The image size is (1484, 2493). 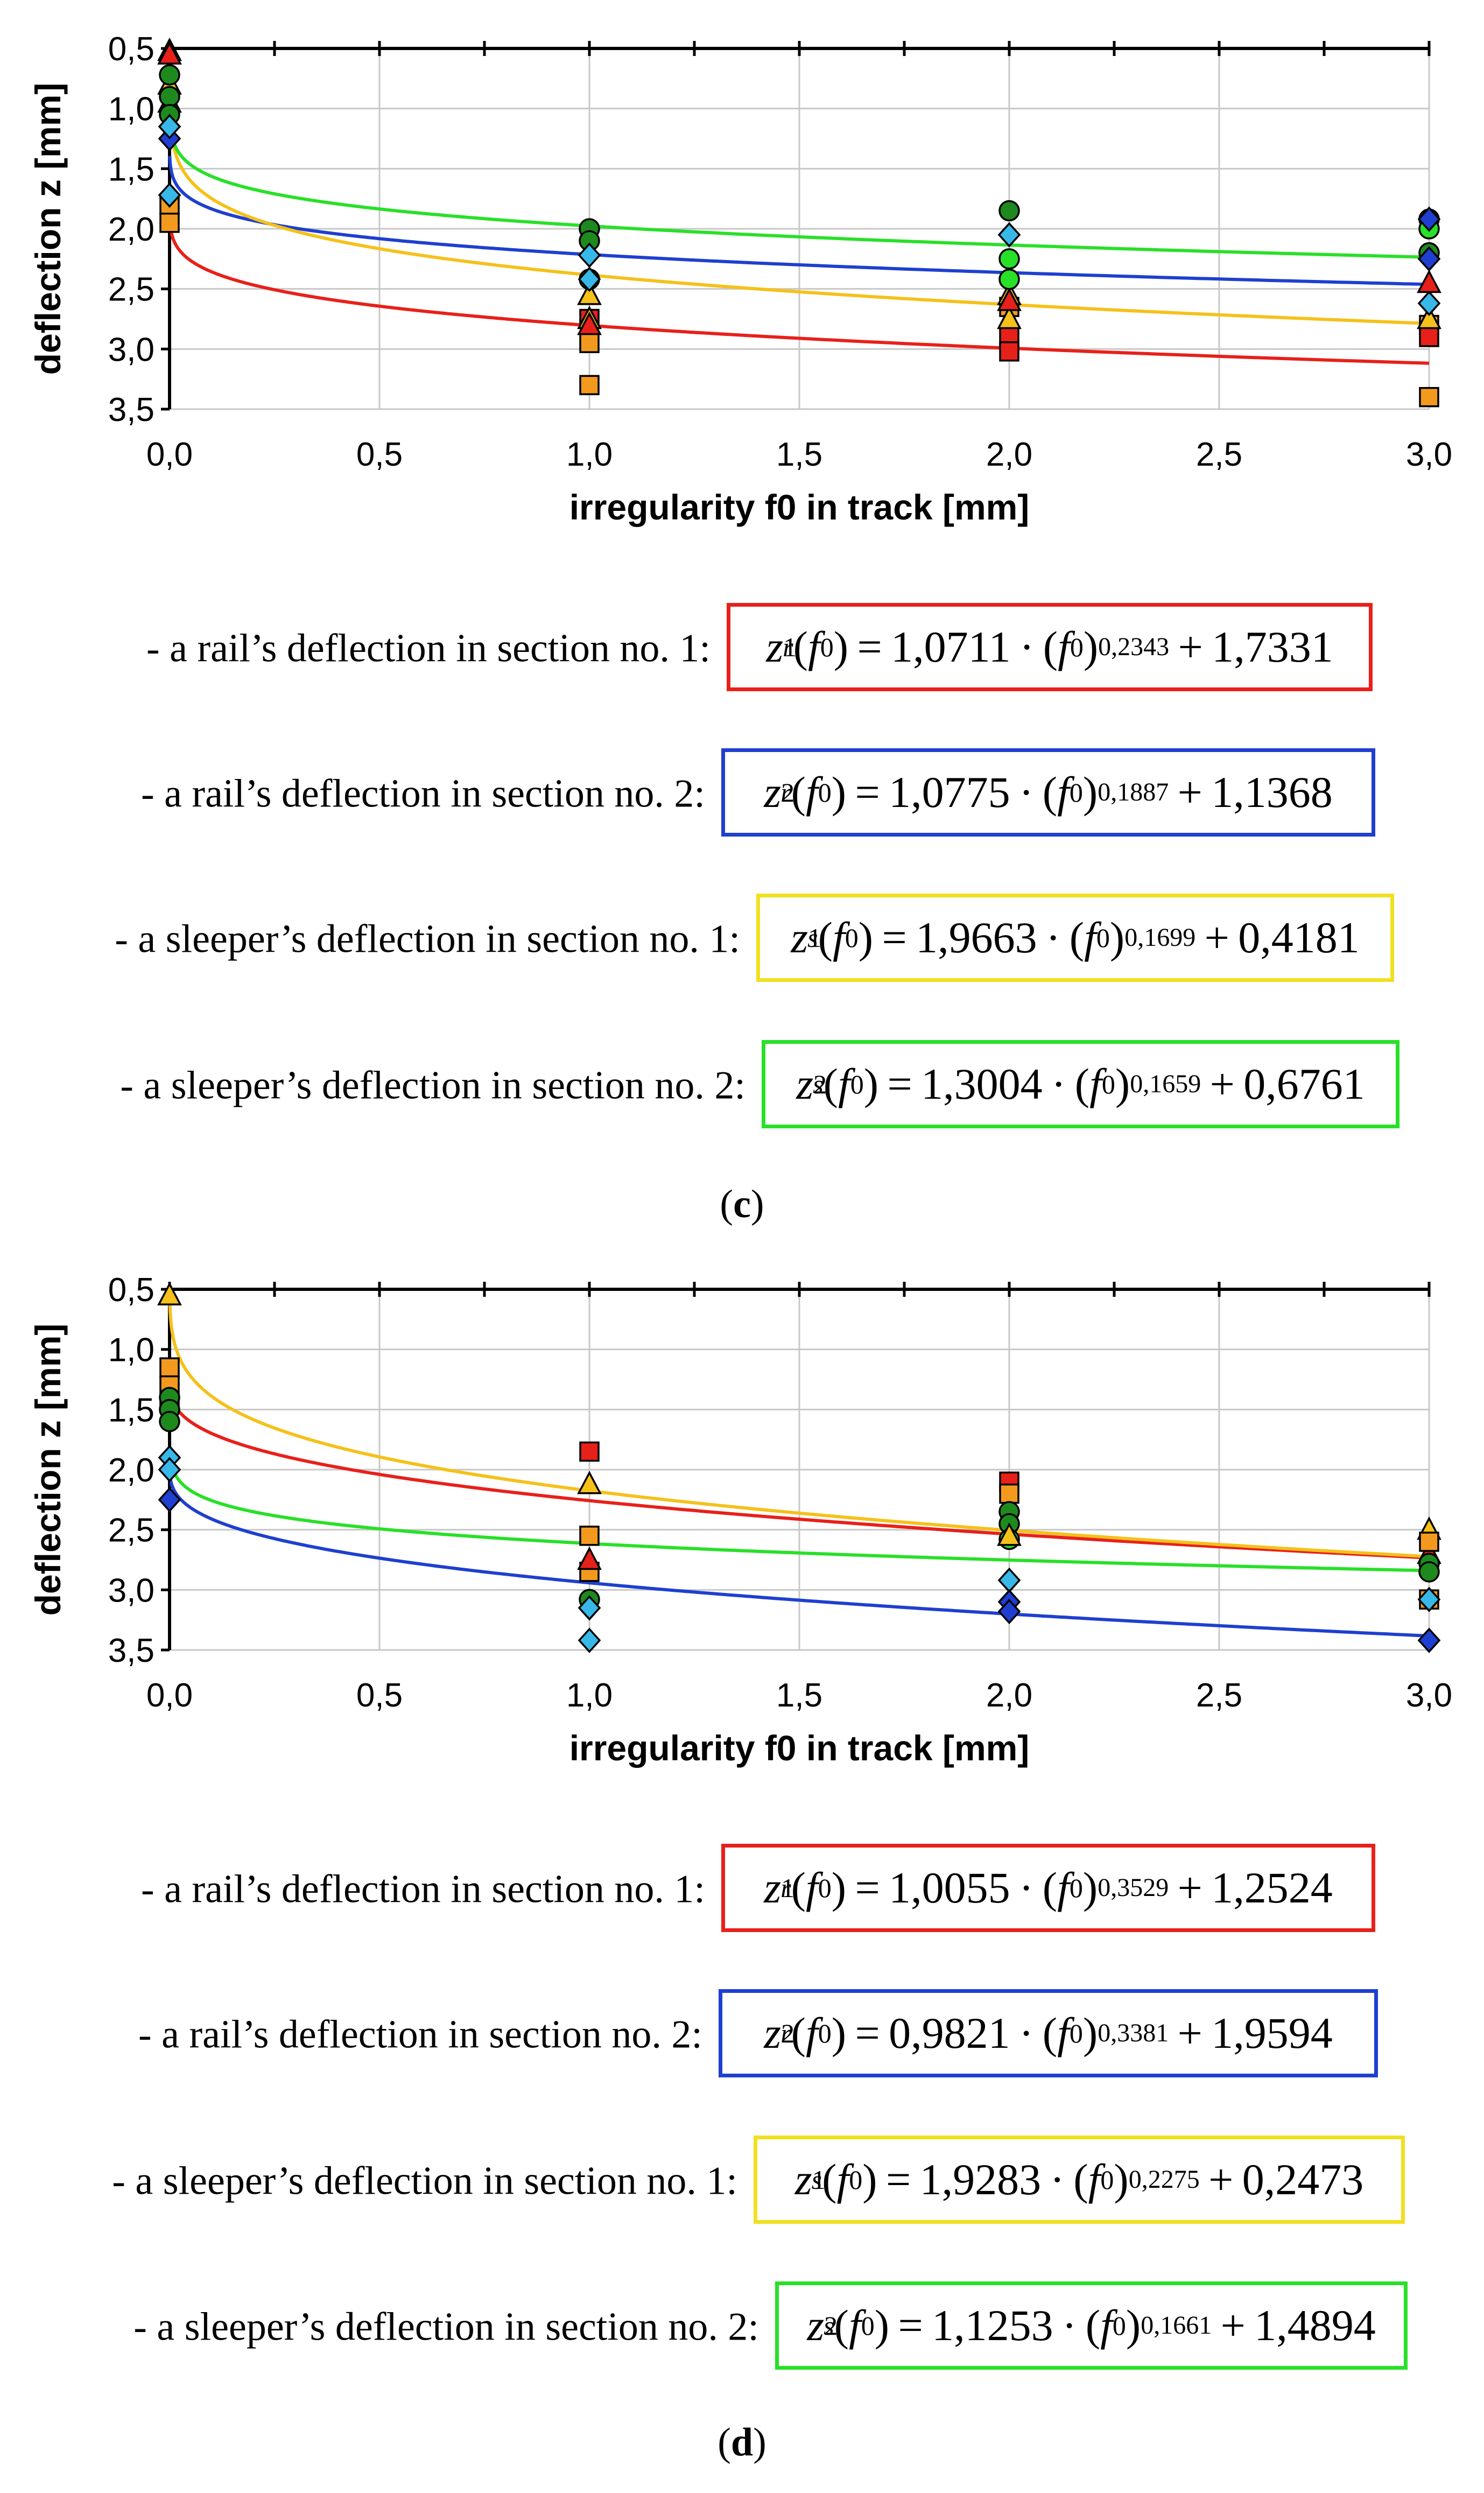 What do you see at coordinates (131, 1590) in the screenshot?
I see `chart-d-y-tick-label: 3,0` at bounding box center [131, 1590].